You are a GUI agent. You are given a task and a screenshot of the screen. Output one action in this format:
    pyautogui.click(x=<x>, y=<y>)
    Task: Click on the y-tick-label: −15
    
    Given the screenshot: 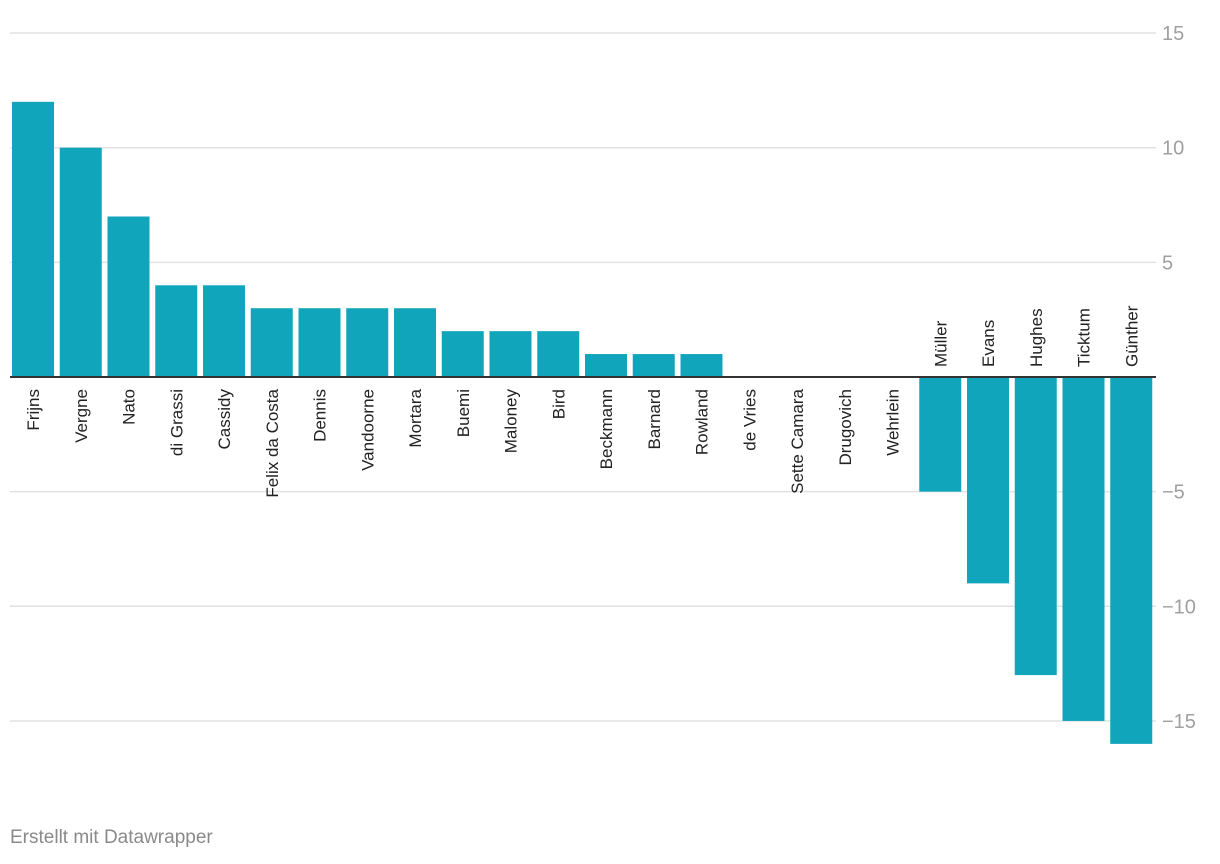 What is the action you would take?
    pyautogui.click(x=1179, y=722)
    